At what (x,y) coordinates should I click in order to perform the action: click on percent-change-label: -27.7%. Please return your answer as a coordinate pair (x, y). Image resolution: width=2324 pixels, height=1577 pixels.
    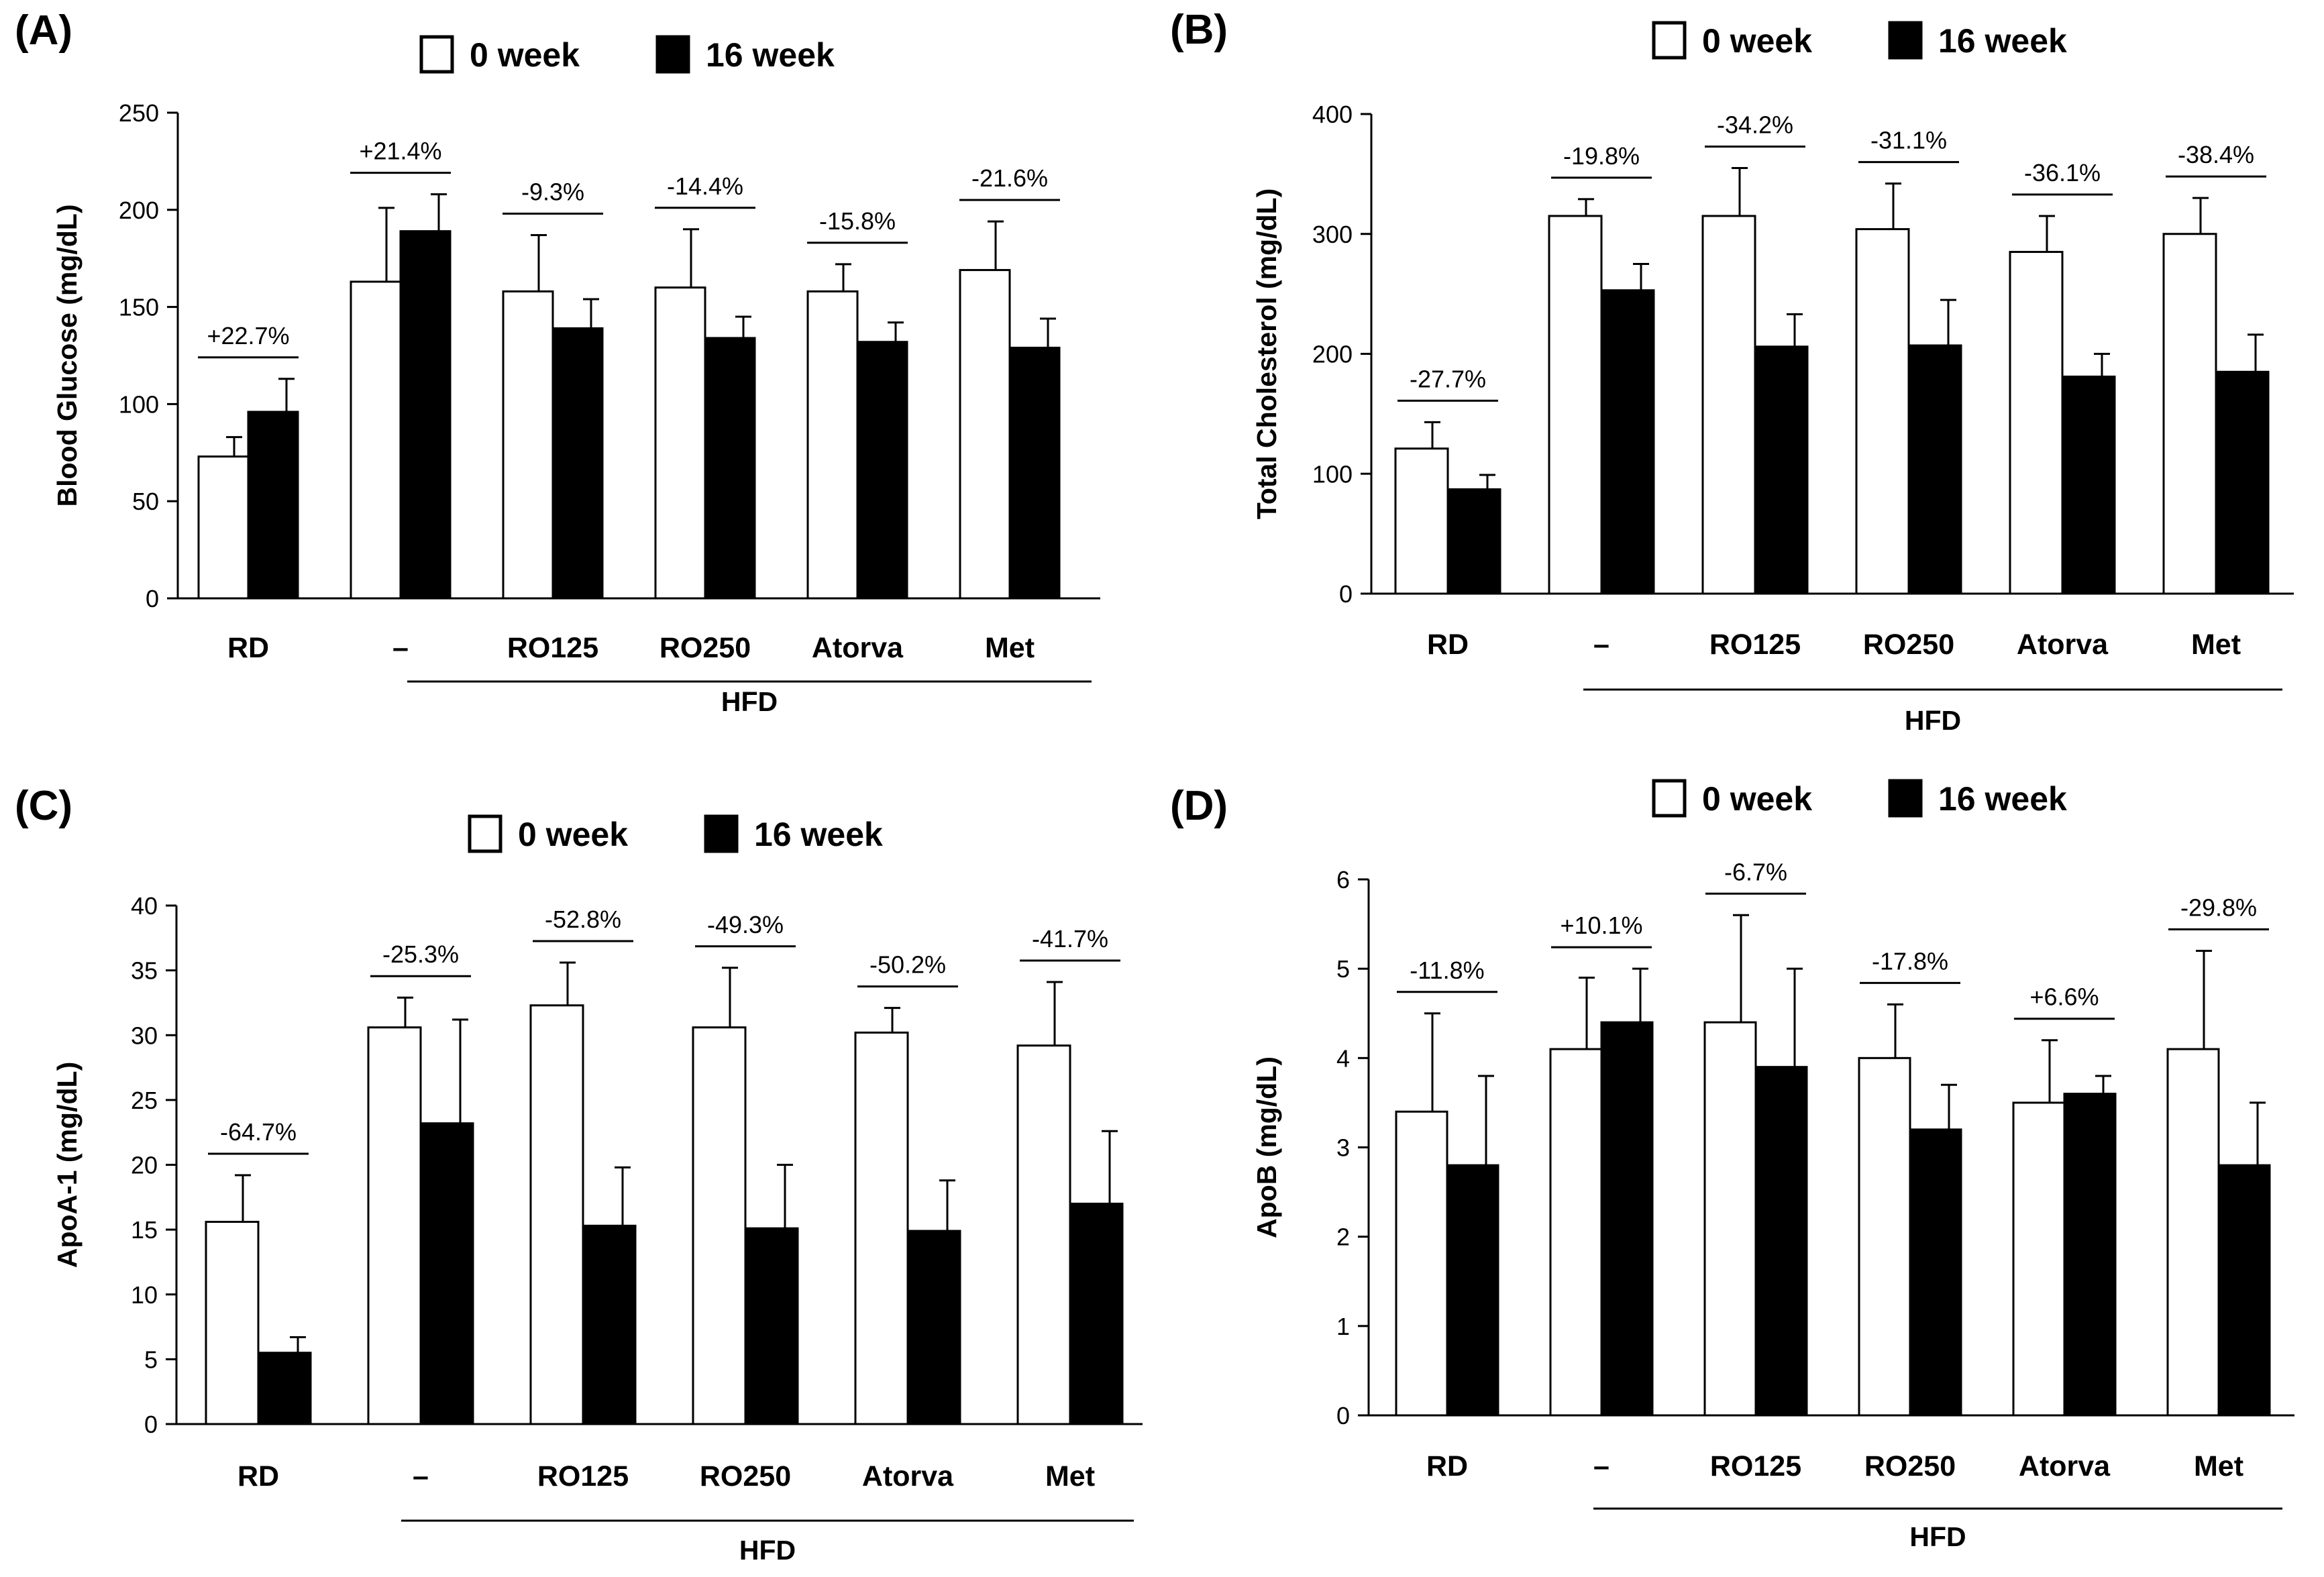
    Looking at the image, I should click on (1448, 378).